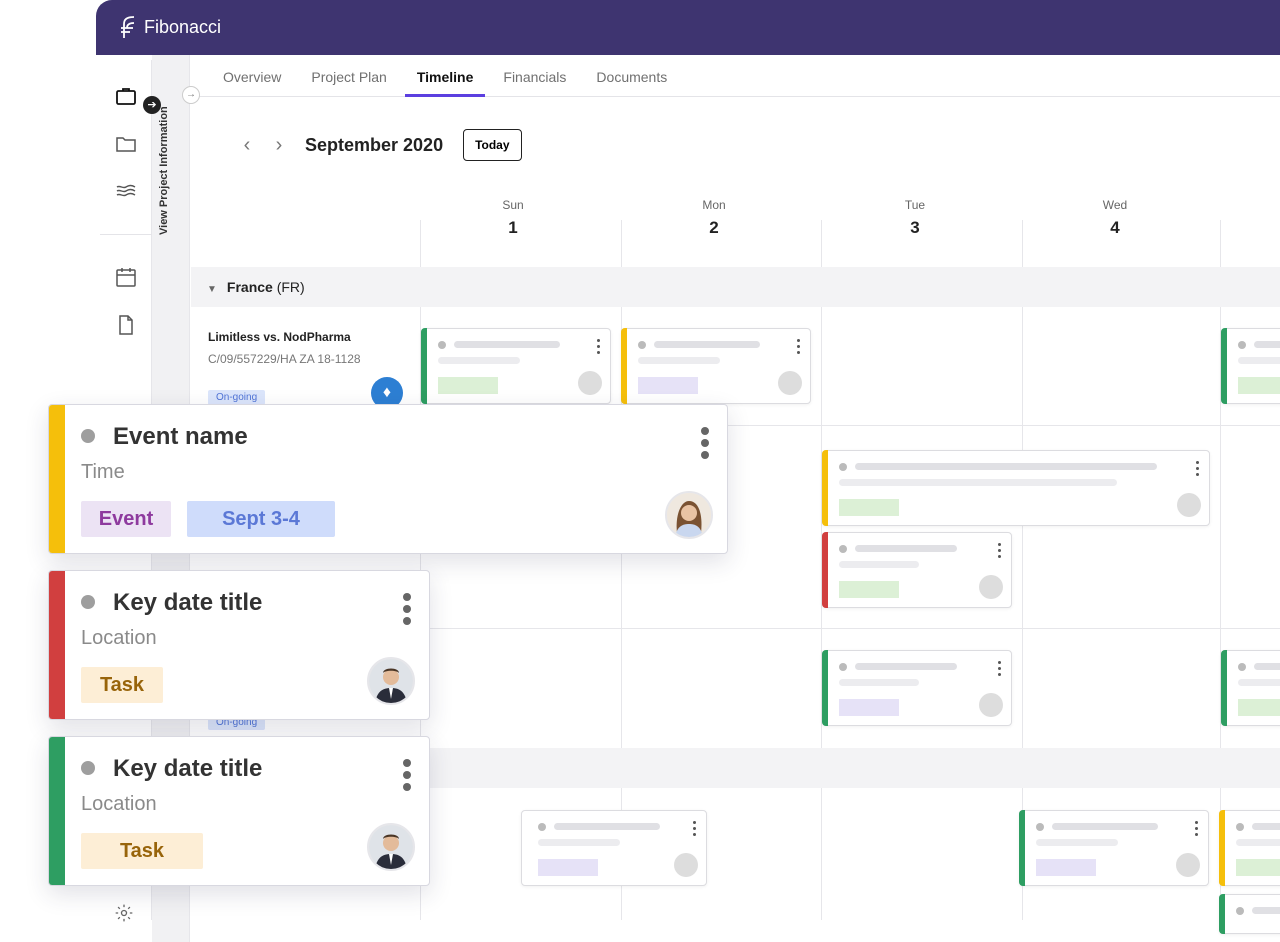 The height and width of the screenshot is (942, 1280). Describe the element at coordinates (445, 76) in the screenshot. I see `tab-timeline: Timeline` at that location.